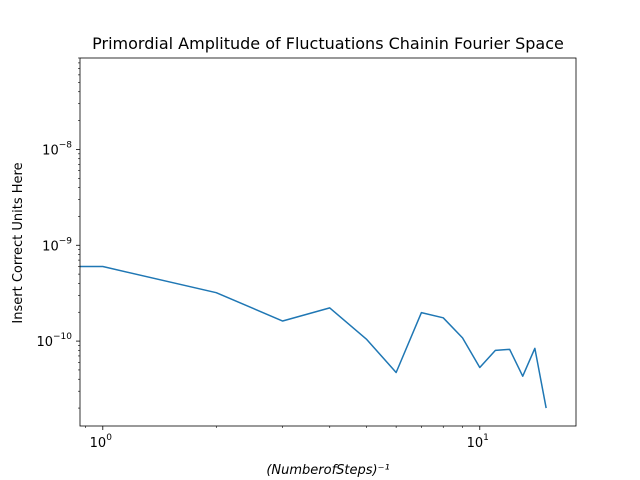 Image resolution: width=640 pixels, height=480 pixels. I want to click on y-axis-label: Insert Correct Units Here, so click(18, 242).